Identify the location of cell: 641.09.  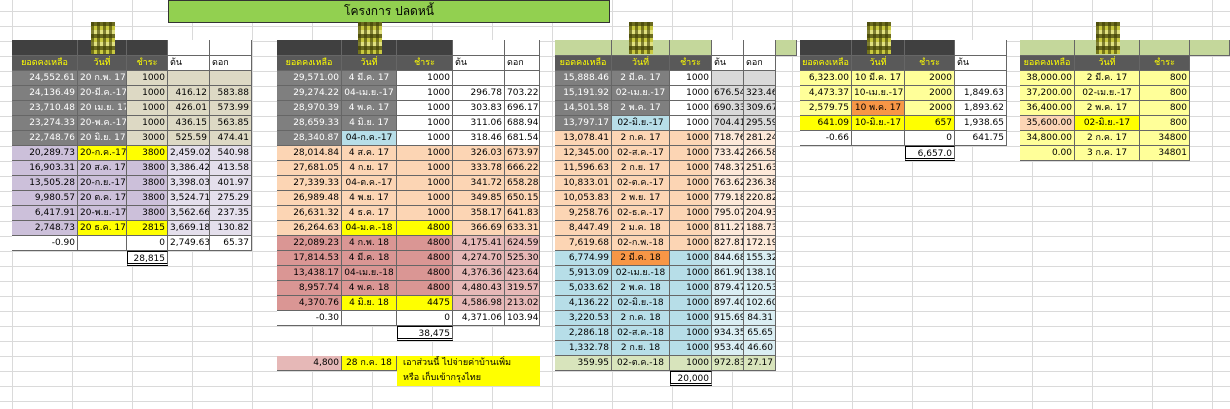
(826, 123).